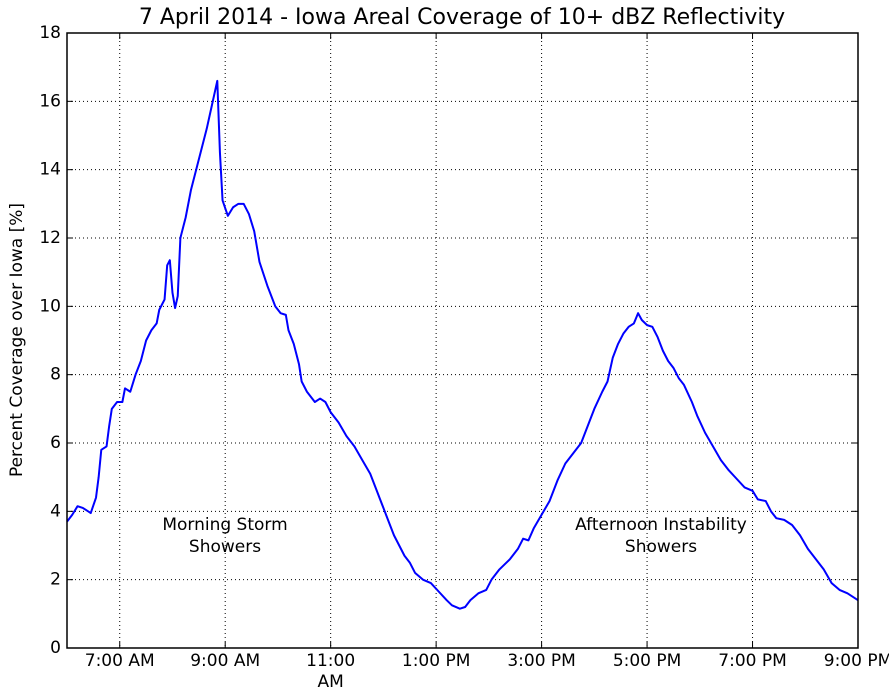 The width and height of the screenshot is (889, 700). What do you see at coordinates (50, 170) in the screenshot?
I see `y-tick-label: 14` at bounding box center [50, 170].